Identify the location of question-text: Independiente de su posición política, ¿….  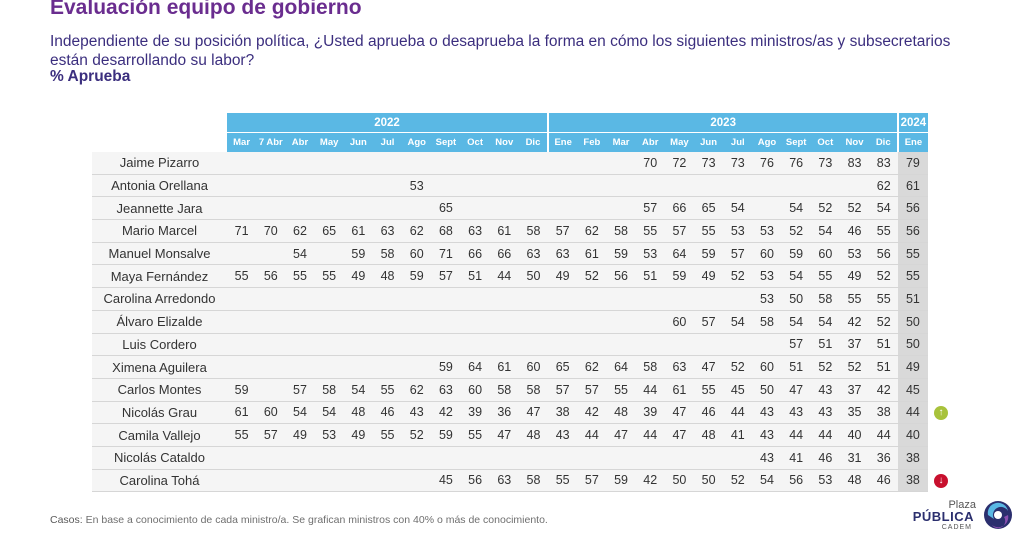
(500, 51).